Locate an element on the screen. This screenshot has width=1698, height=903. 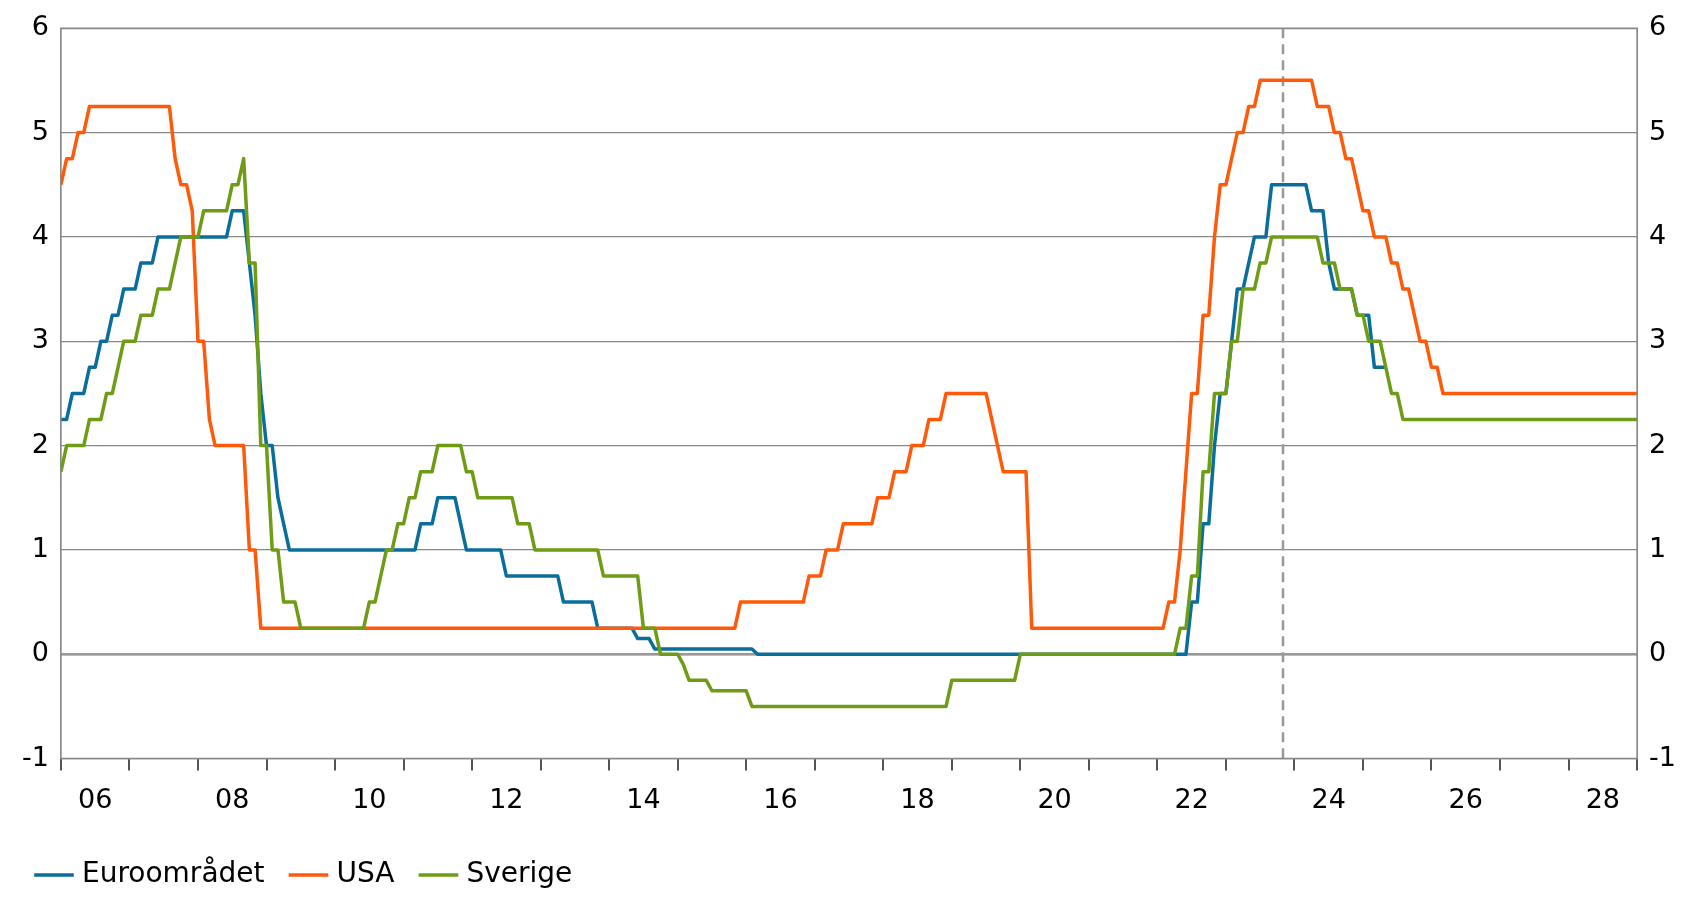
legend-label: USA is located at coordinates (365, 873).